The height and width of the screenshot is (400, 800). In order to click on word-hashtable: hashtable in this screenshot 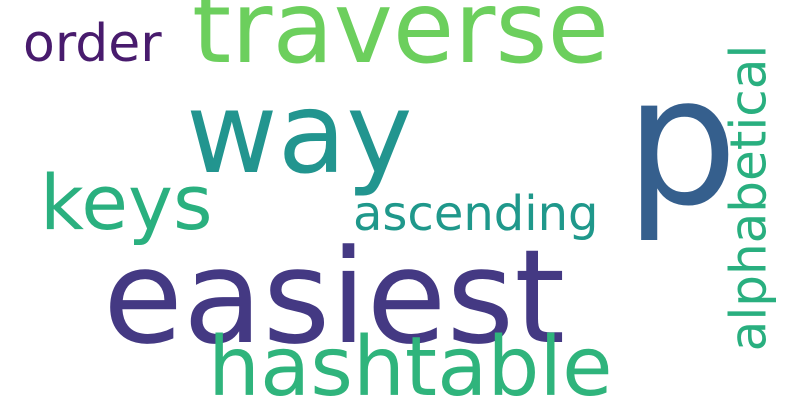, I will do `click(410, 360)`.